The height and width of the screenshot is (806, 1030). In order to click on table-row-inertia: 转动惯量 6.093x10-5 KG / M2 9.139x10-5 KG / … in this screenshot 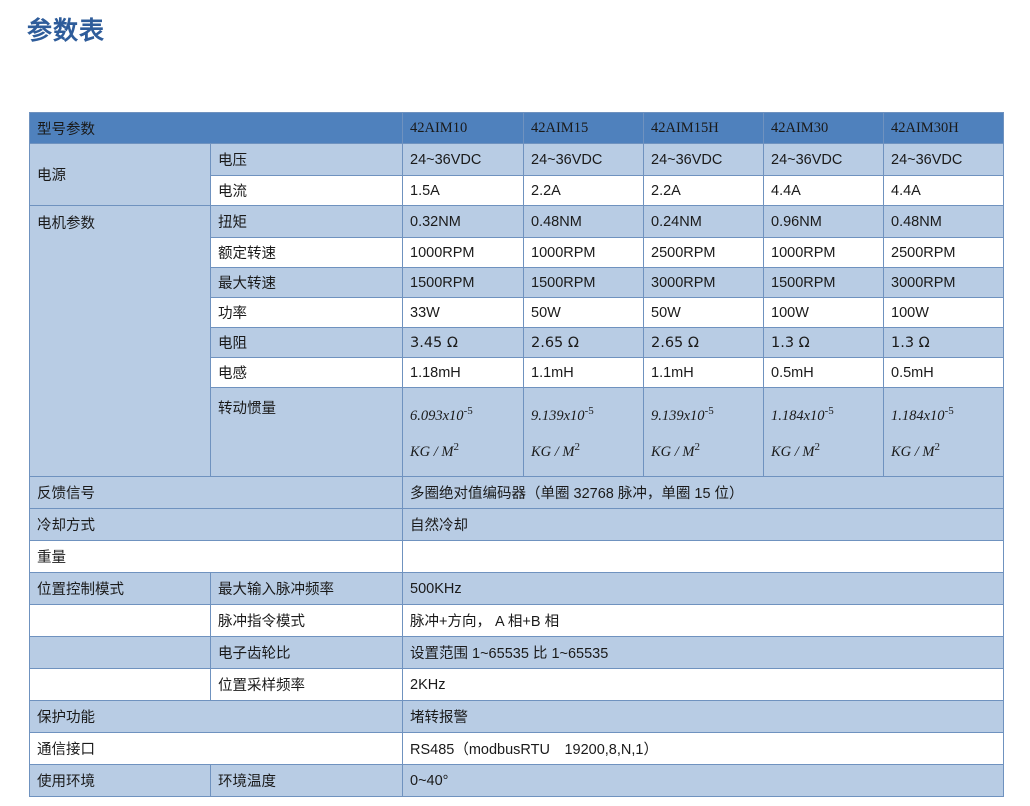, I will do `click(517, 432)`.